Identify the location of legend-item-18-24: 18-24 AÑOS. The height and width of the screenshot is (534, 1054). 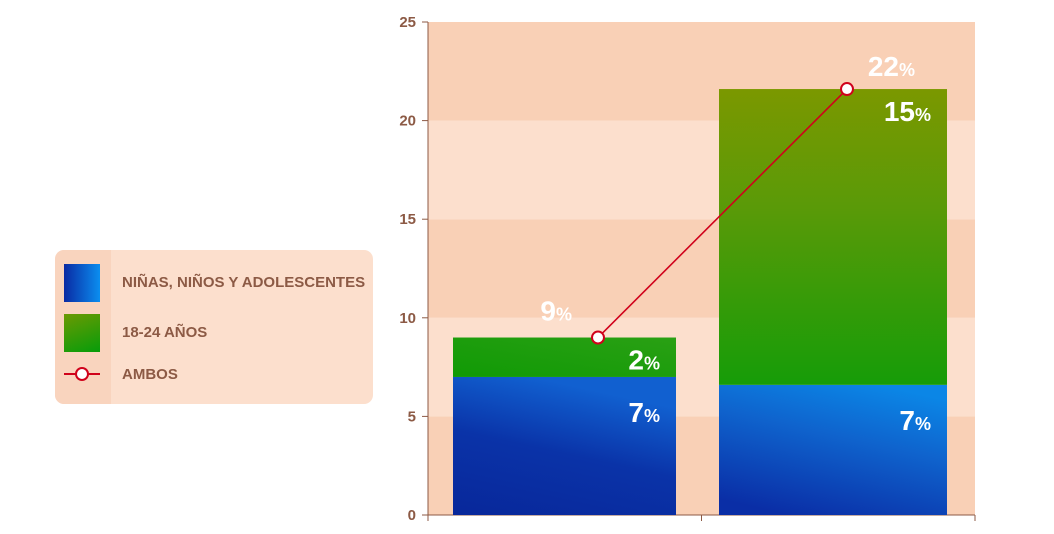
(214, 333).